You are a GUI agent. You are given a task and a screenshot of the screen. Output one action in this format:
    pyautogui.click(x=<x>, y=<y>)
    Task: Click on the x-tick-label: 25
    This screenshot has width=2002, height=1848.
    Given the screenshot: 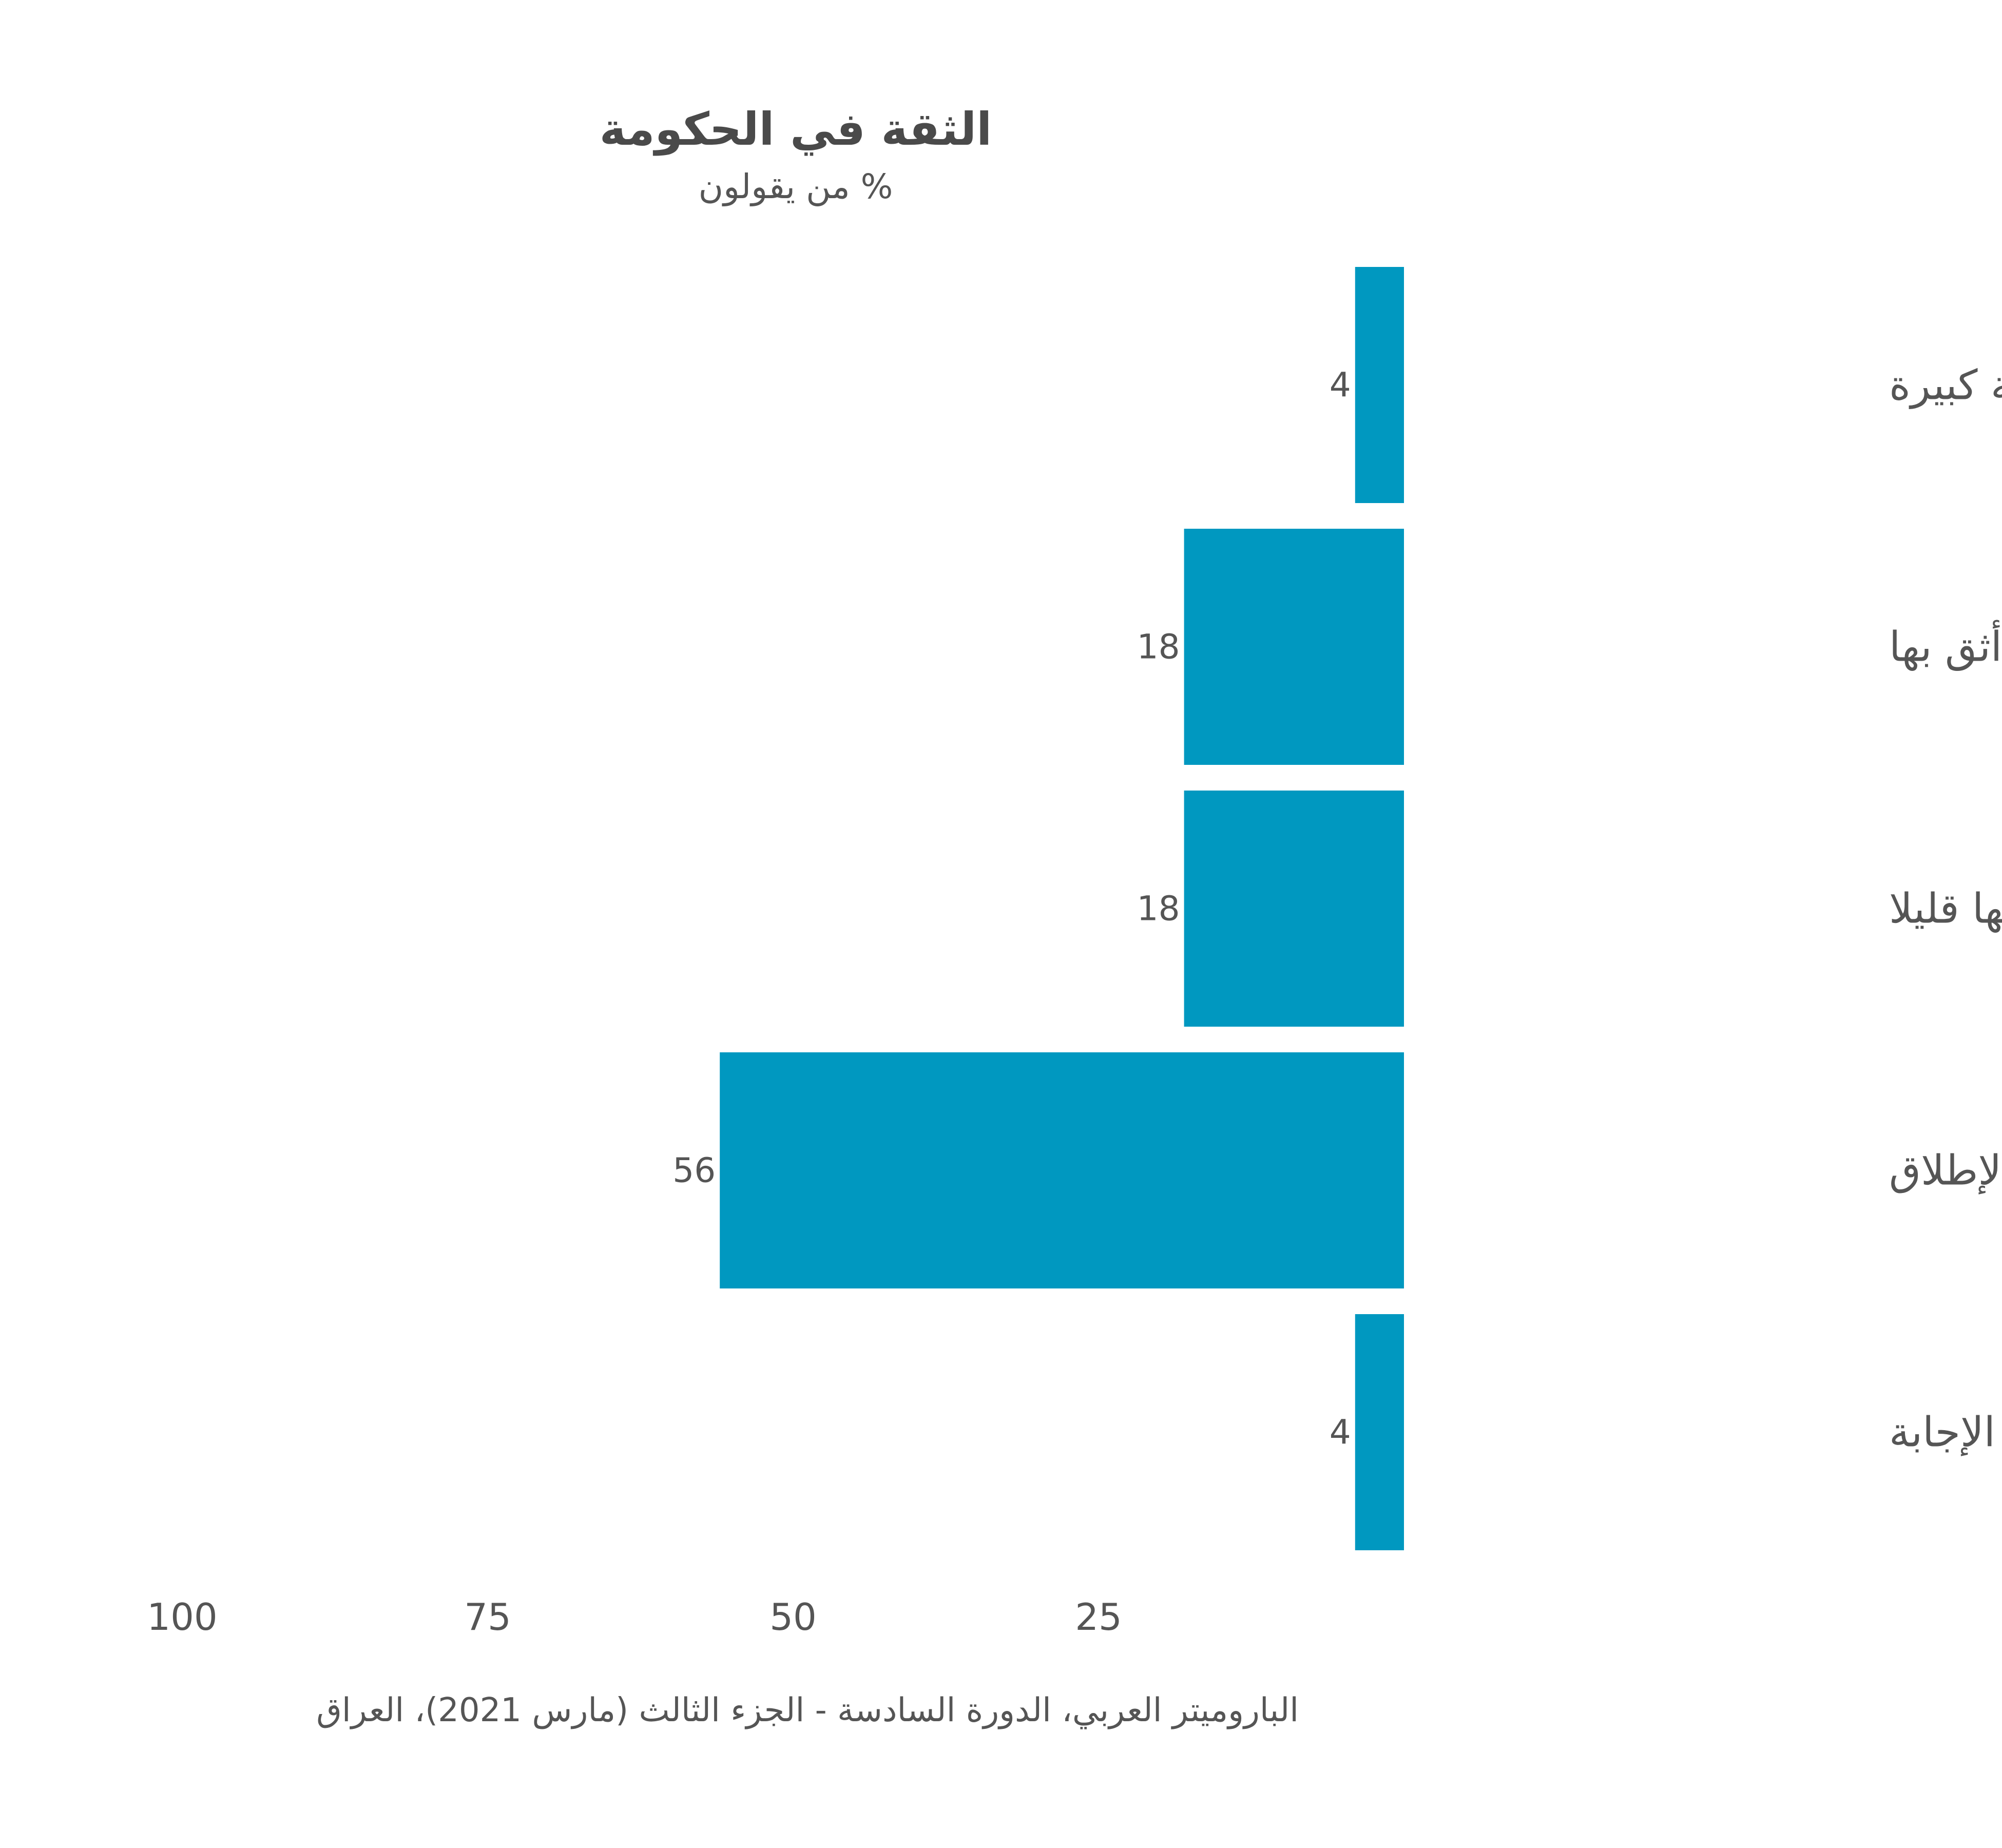 What is the action you would take?
    pyautogui.click(x=1098, y=1617)
    